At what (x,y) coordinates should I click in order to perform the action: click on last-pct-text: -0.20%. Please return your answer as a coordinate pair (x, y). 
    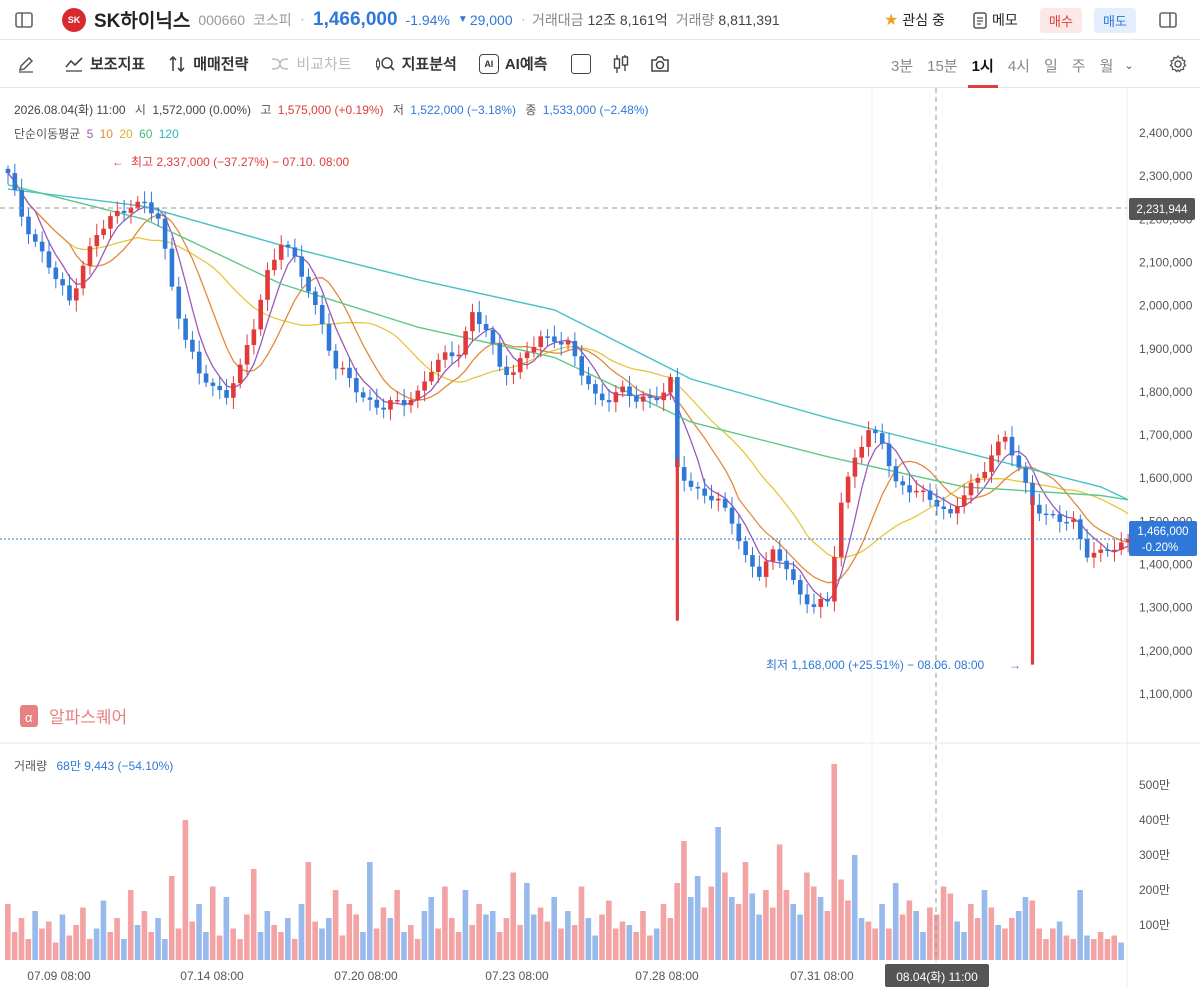
    Looking at the image, I should click on (1160, 548).